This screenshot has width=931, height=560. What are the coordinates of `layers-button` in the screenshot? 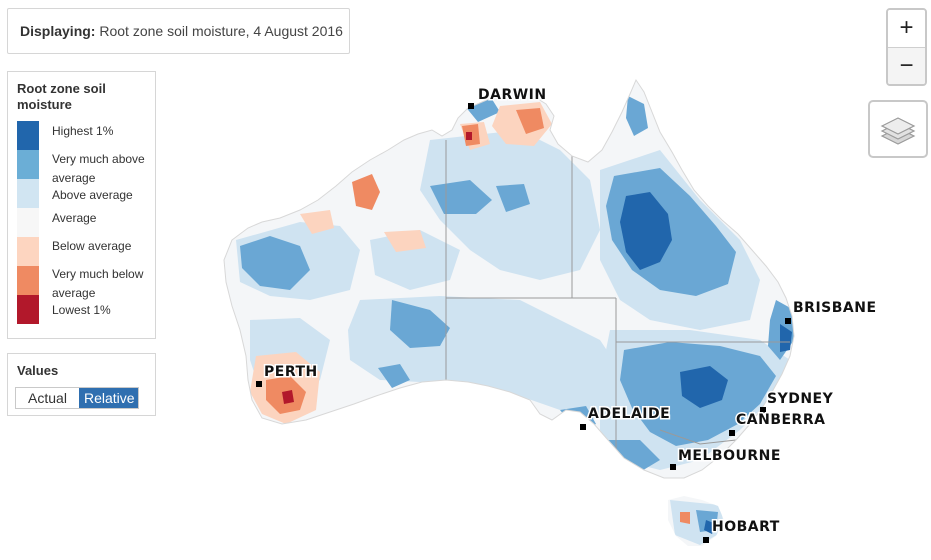 It's located at (898, 129).